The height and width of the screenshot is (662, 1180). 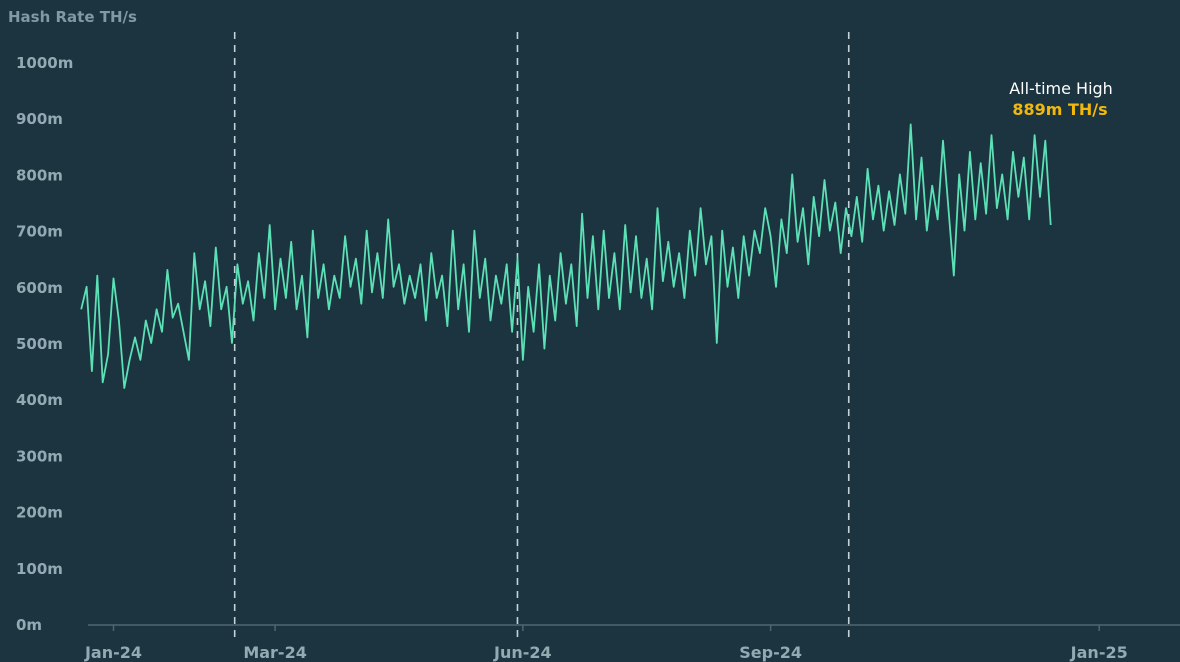 What do you see at coordinates (44, 63) in the screenshot?
I see `y-tick-label: 1000m` at bounding box center [44, 63].